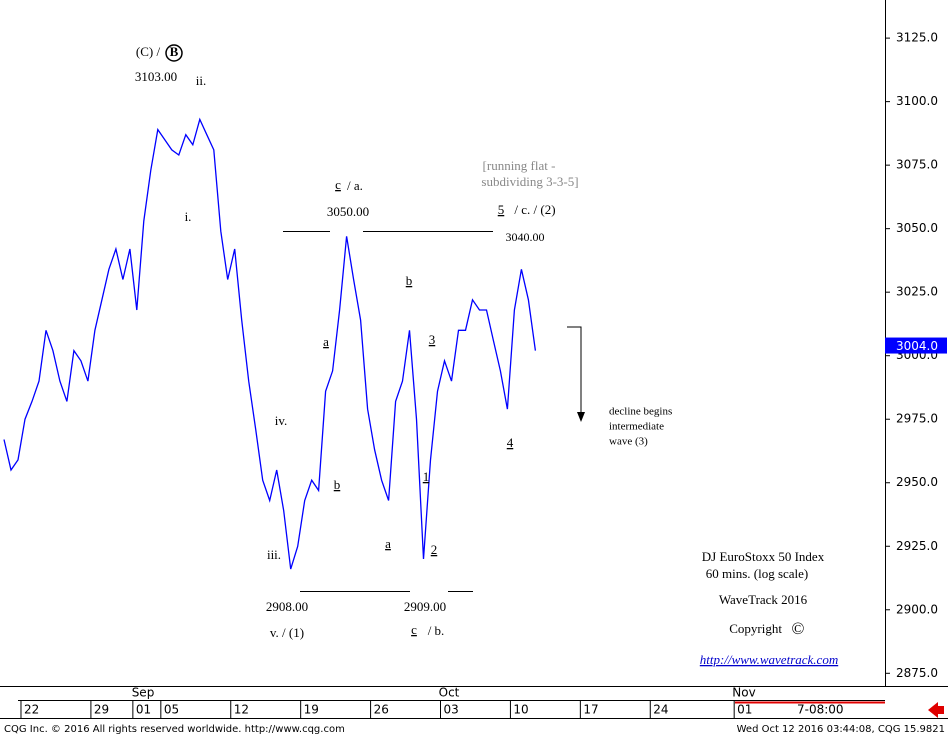 The width and height of the screenshot is (948, 737). I want to click on y-tick-label: 3100.0, so click(917, 101).